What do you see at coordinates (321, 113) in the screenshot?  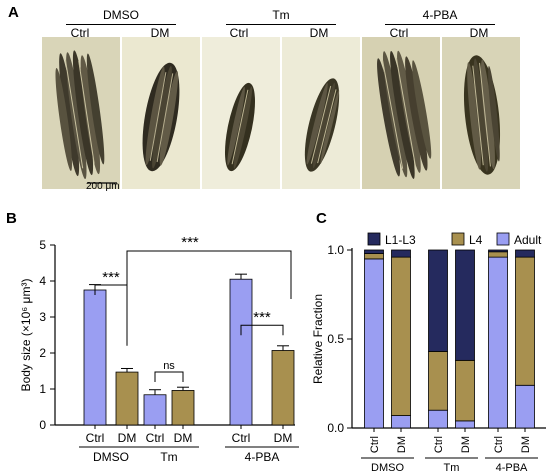 I see `worm-photo-tm-dm` at bounding box center [321, 113].